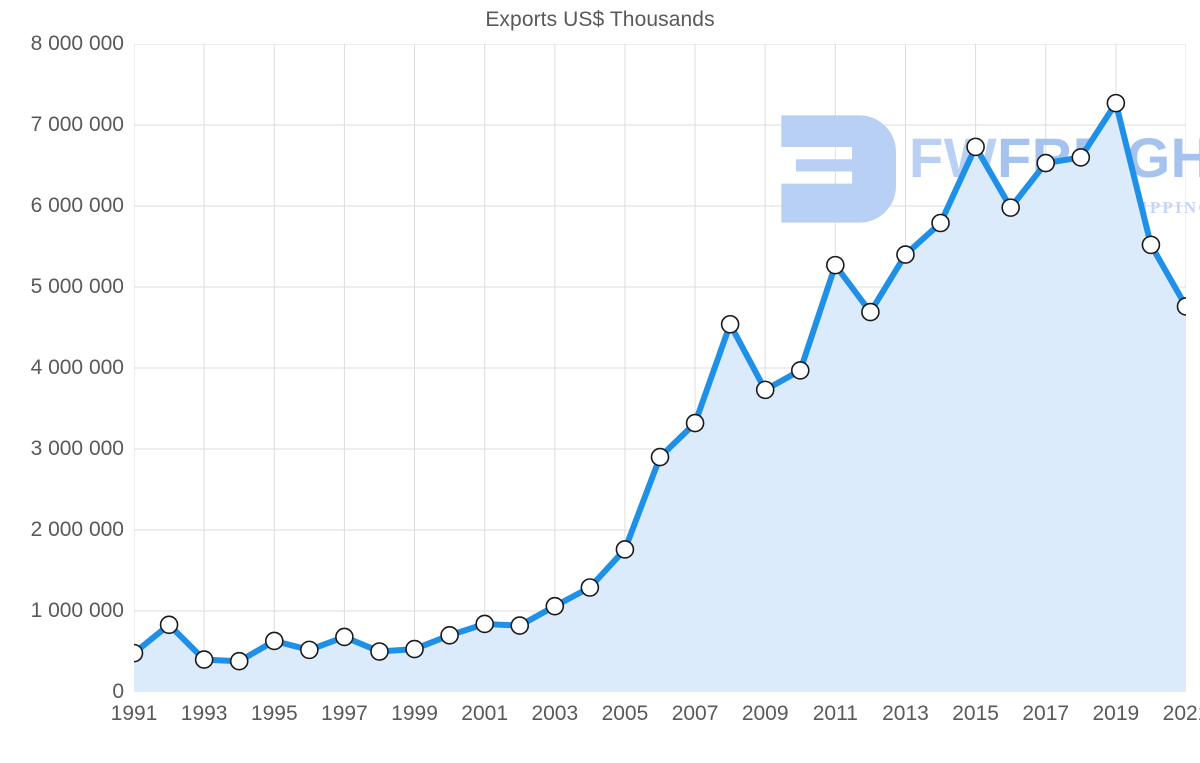 The image size is (1200, 763). What do you see at coordinates (1046, 713) in the screenshot?
I see `x-axis-tick-label: 2017` at bounding box center [1046, 713].